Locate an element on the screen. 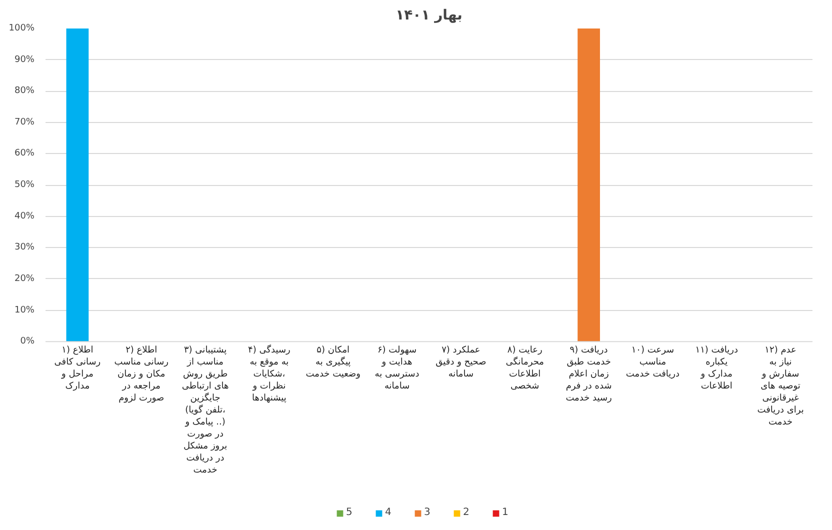 This screenshot has height=530, width=832. legend-label: 3 is located at coordinates (428, 512).